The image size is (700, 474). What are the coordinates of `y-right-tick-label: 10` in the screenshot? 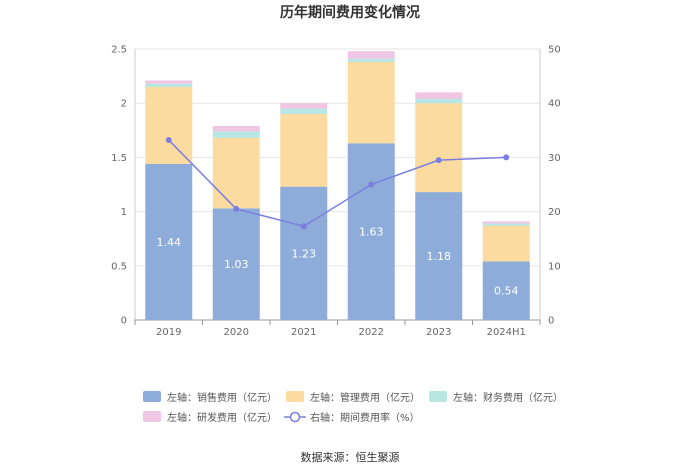 It's located at (554, 266).